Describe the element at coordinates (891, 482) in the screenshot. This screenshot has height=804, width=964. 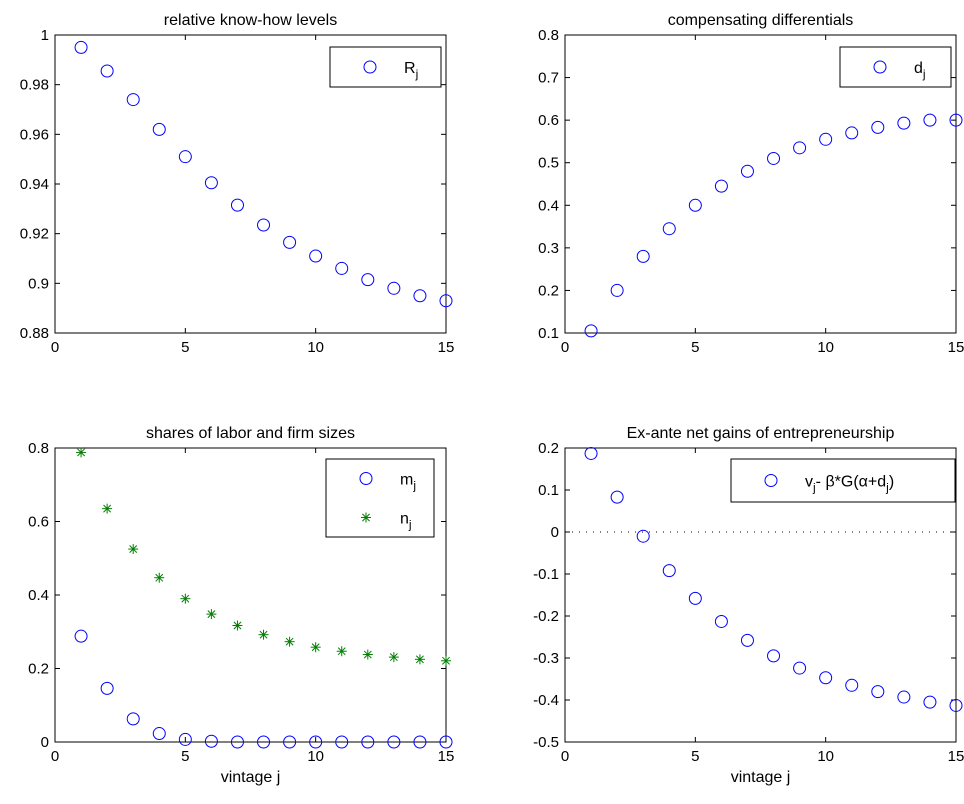
I see `legend-text-part: )` at that location.